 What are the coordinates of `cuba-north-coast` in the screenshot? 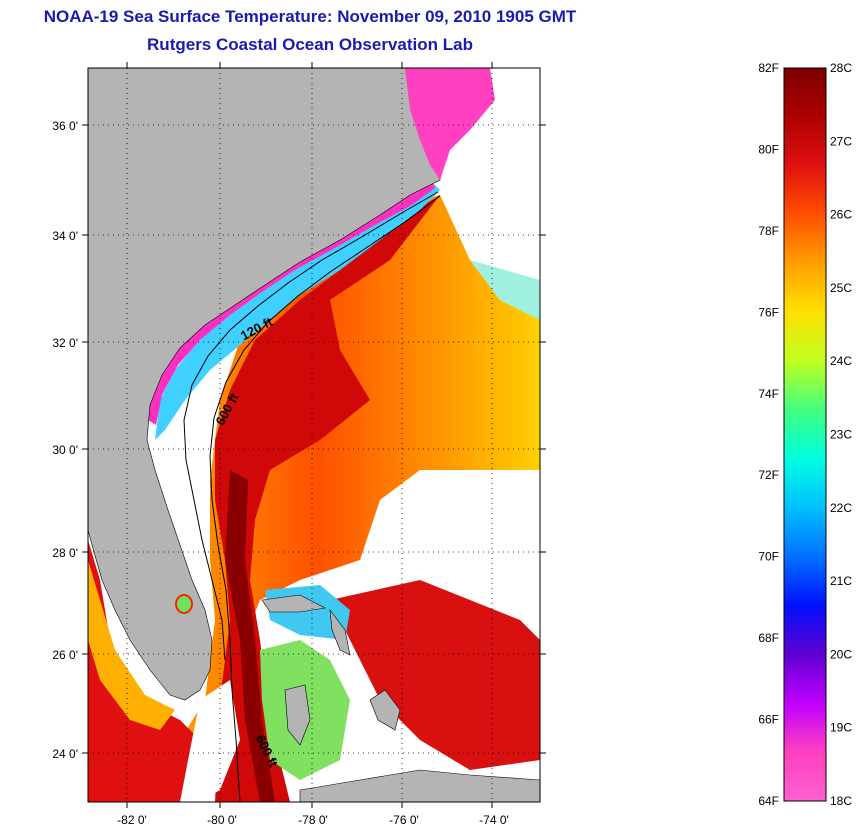 It's located at (419, 785).